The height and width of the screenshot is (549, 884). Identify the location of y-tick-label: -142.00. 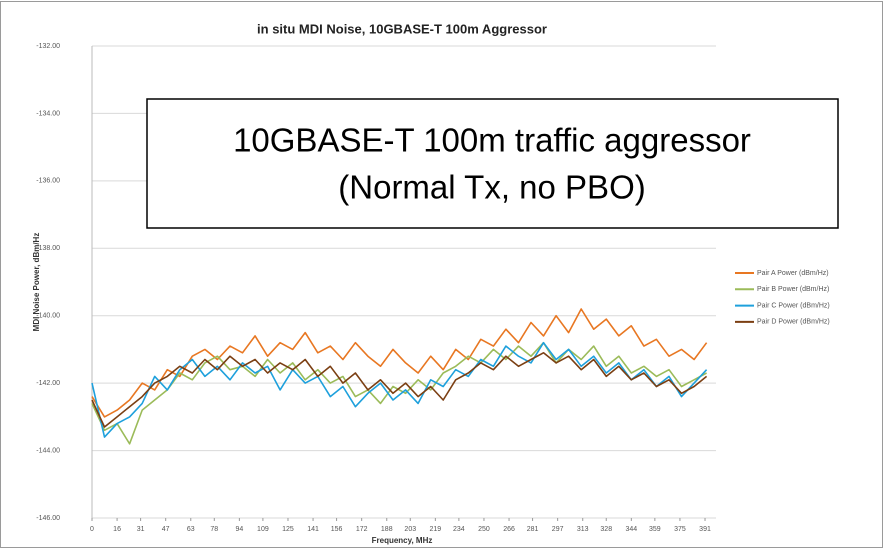
(48, 383).